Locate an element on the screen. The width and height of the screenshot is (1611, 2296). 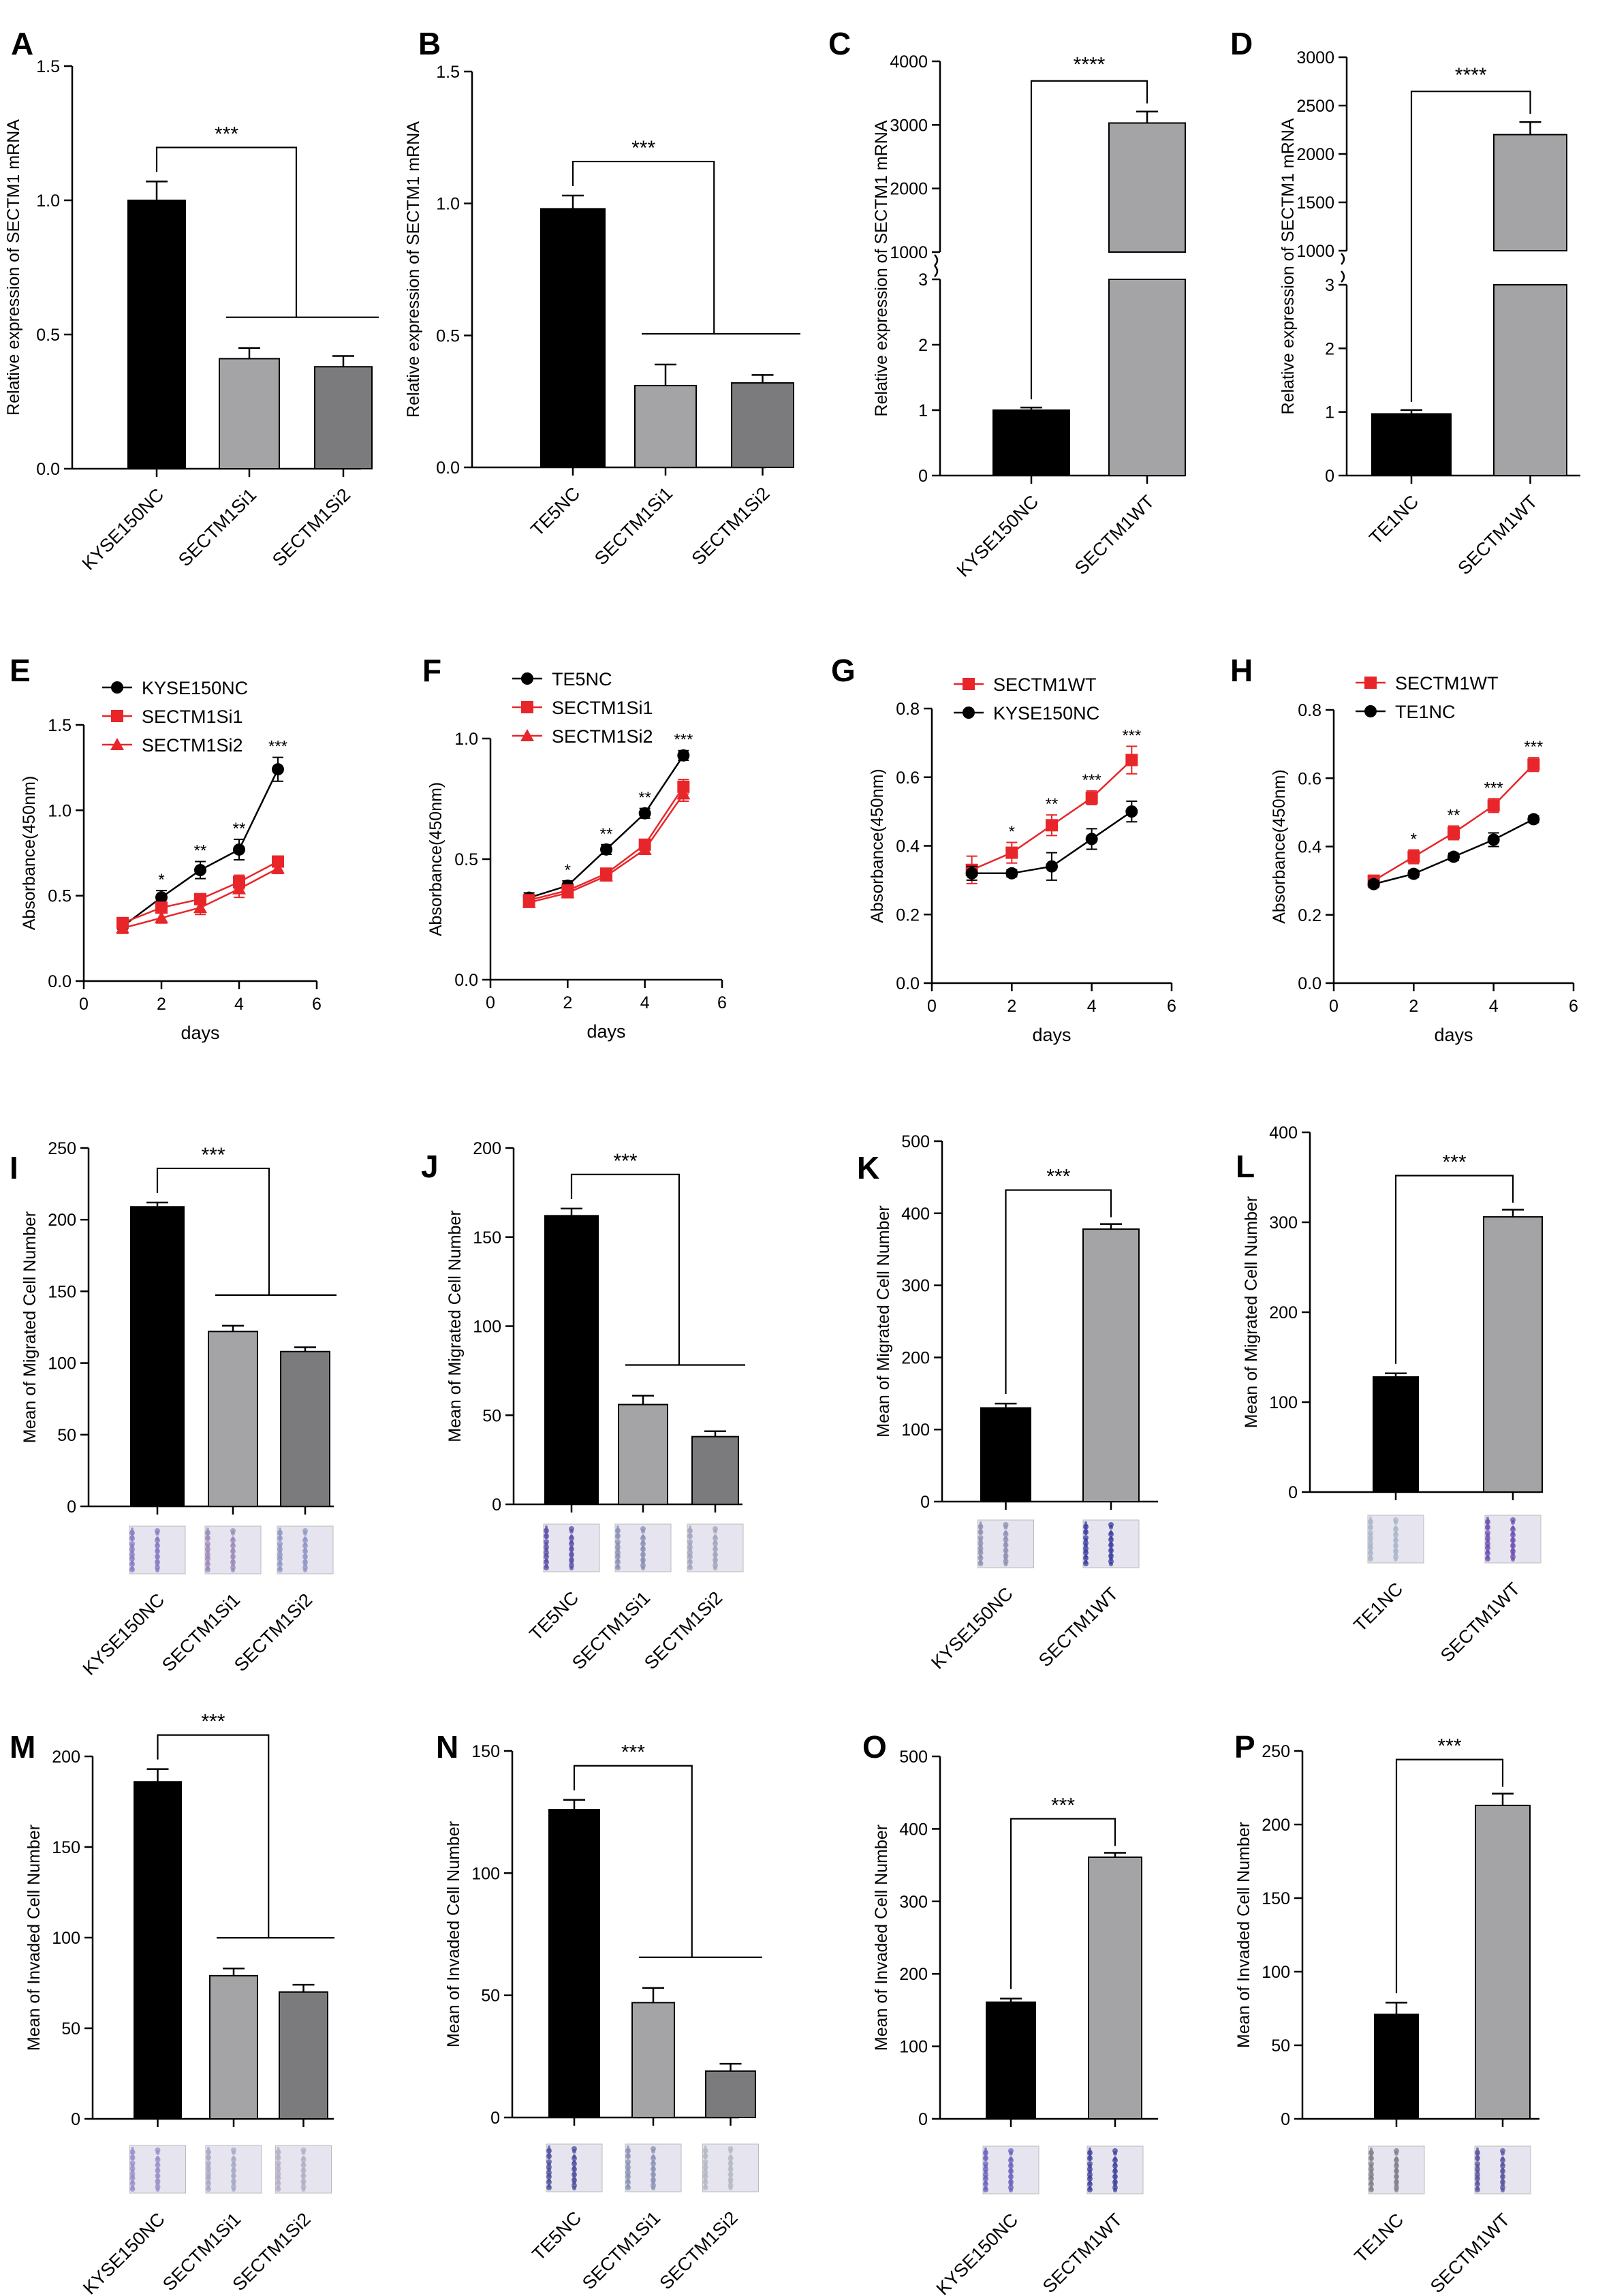
x-tick-label: 2 is located at coordinates (1413, 1007).